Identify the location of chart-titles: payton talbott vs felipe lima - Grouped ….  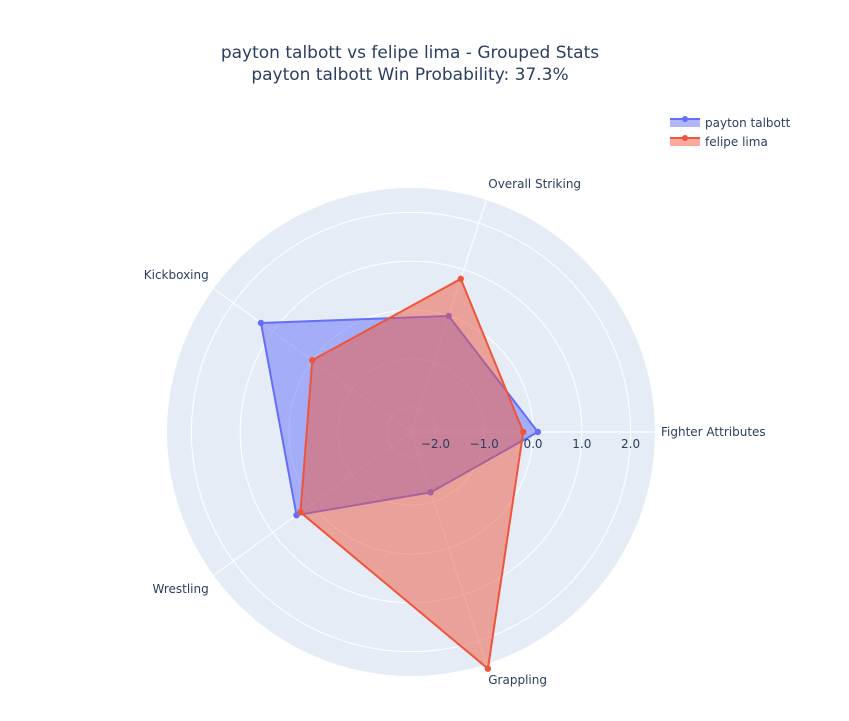
(410, 64).